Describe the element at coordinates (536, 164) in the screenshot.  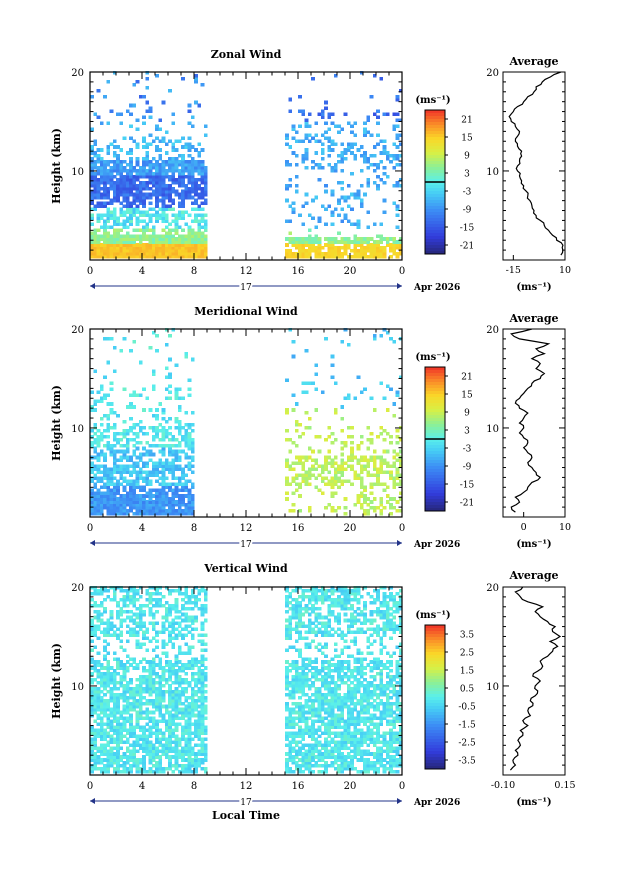
I see `profile-line` at that location.